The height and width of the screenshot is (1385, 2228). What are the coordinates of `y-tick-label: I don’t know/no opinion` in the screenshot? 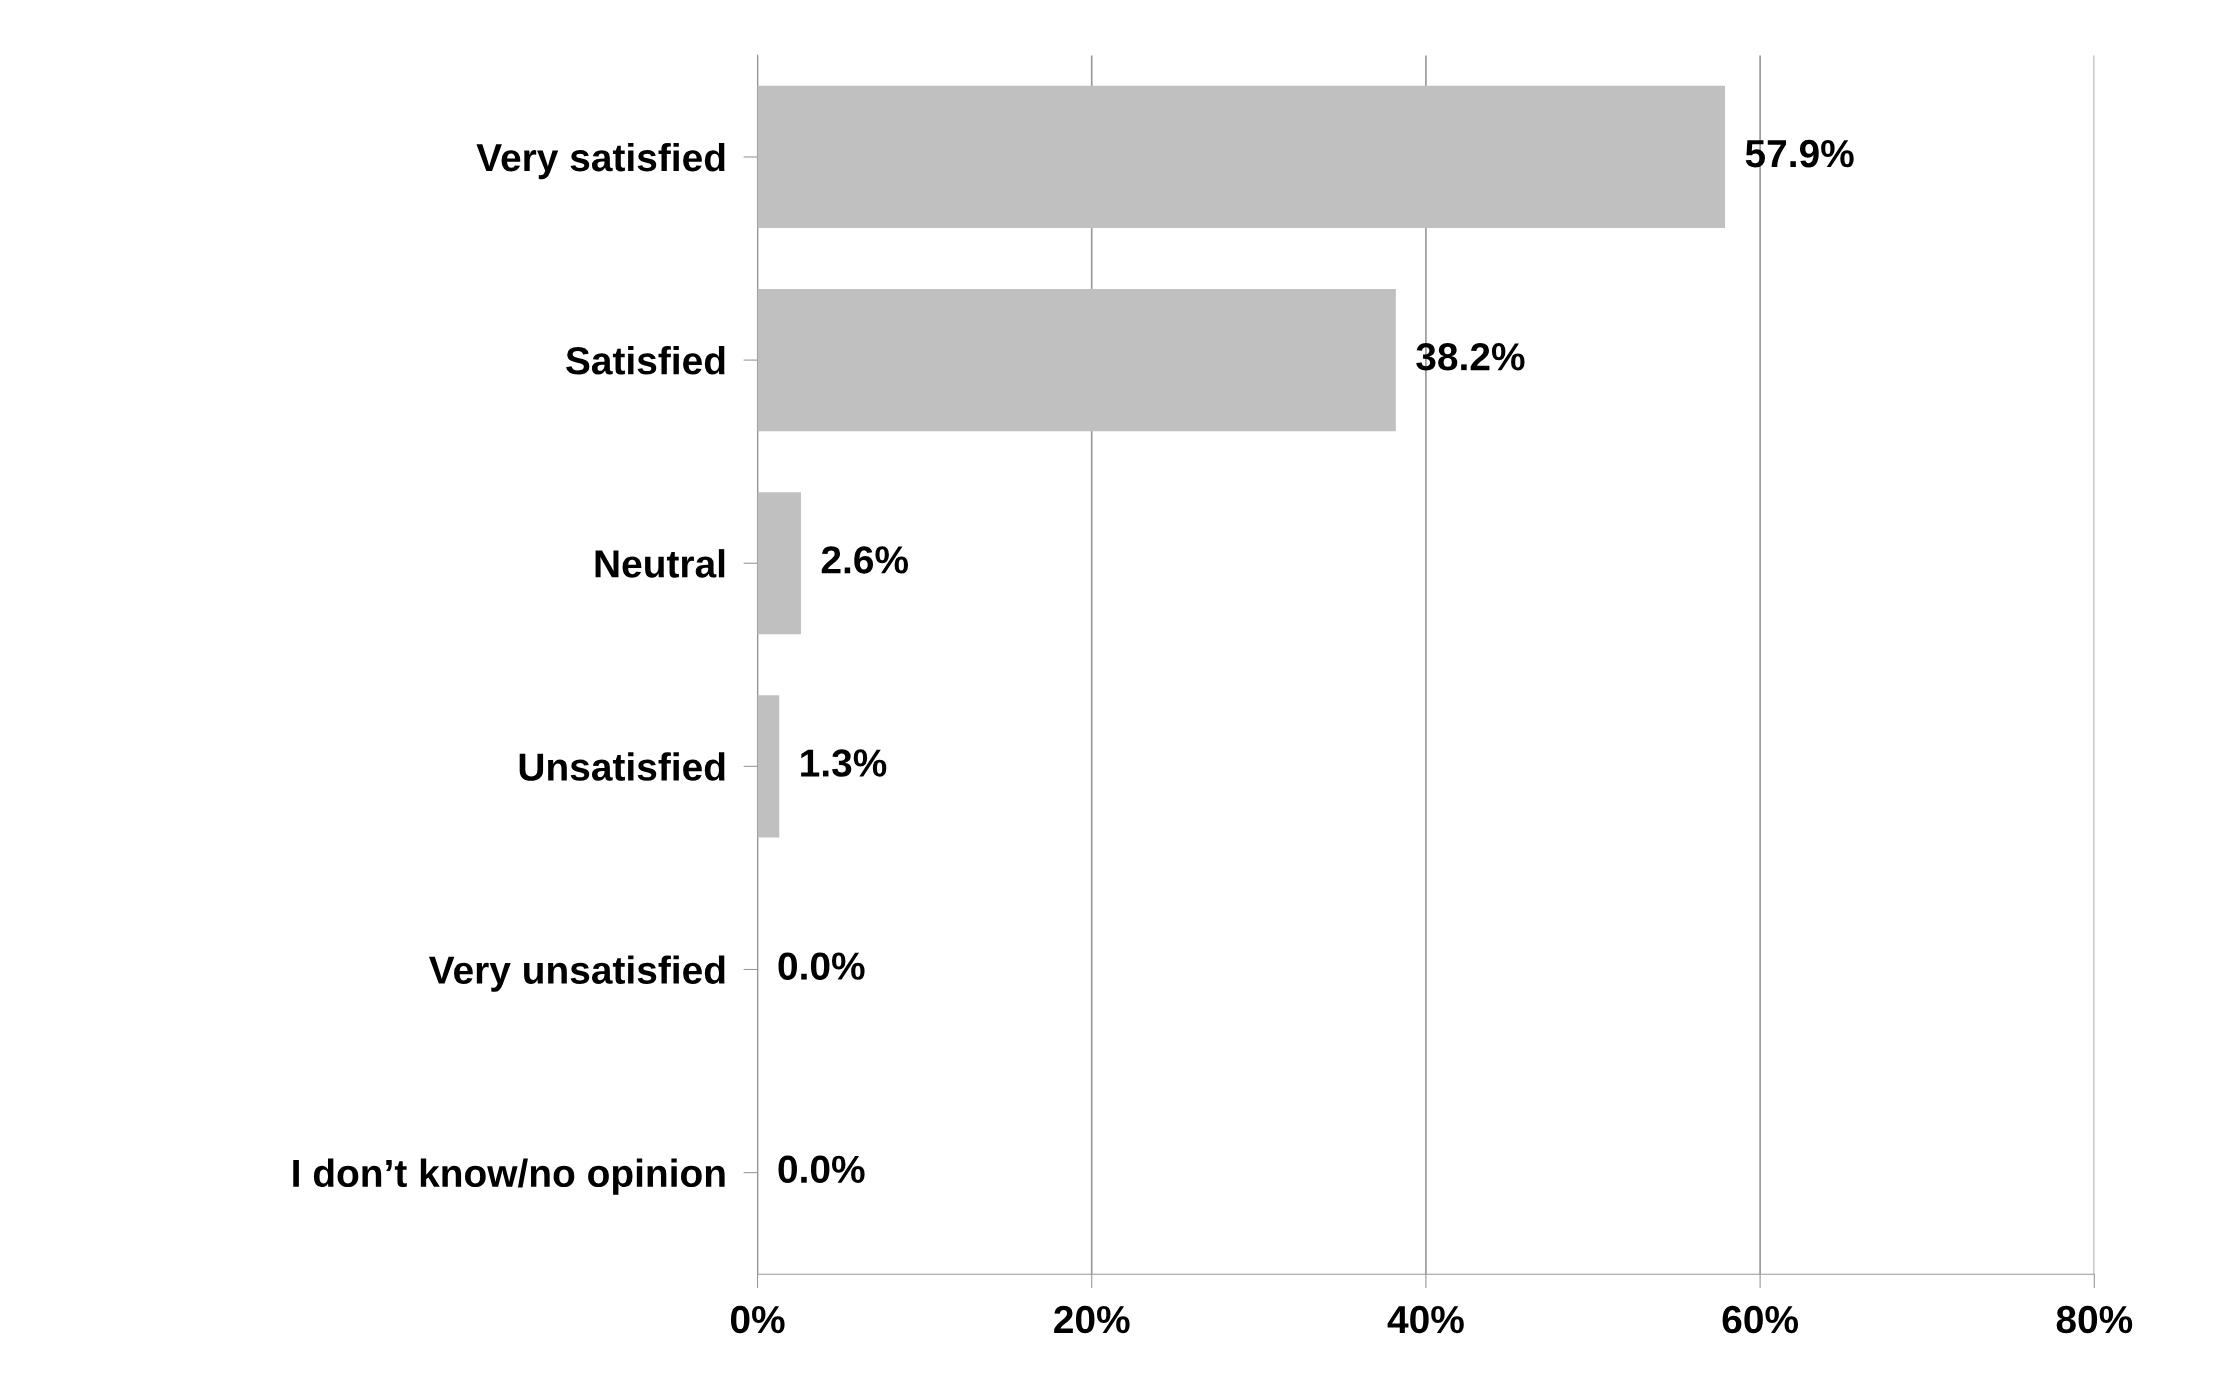 It's located at (509, 1176).